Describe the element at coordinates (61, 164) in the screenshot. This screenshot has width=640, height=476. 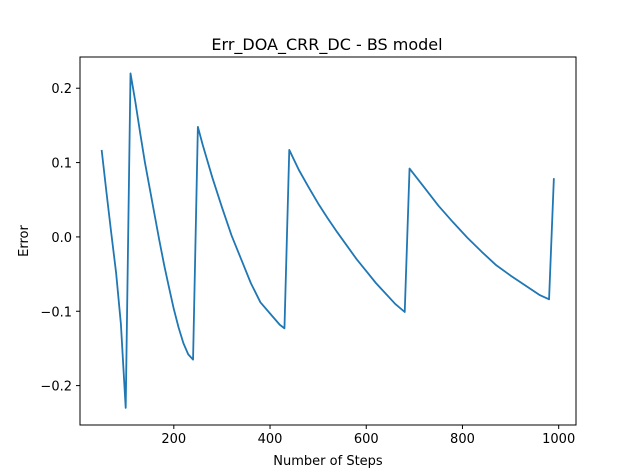
I see `y-tick-label: 0.1` at that location.